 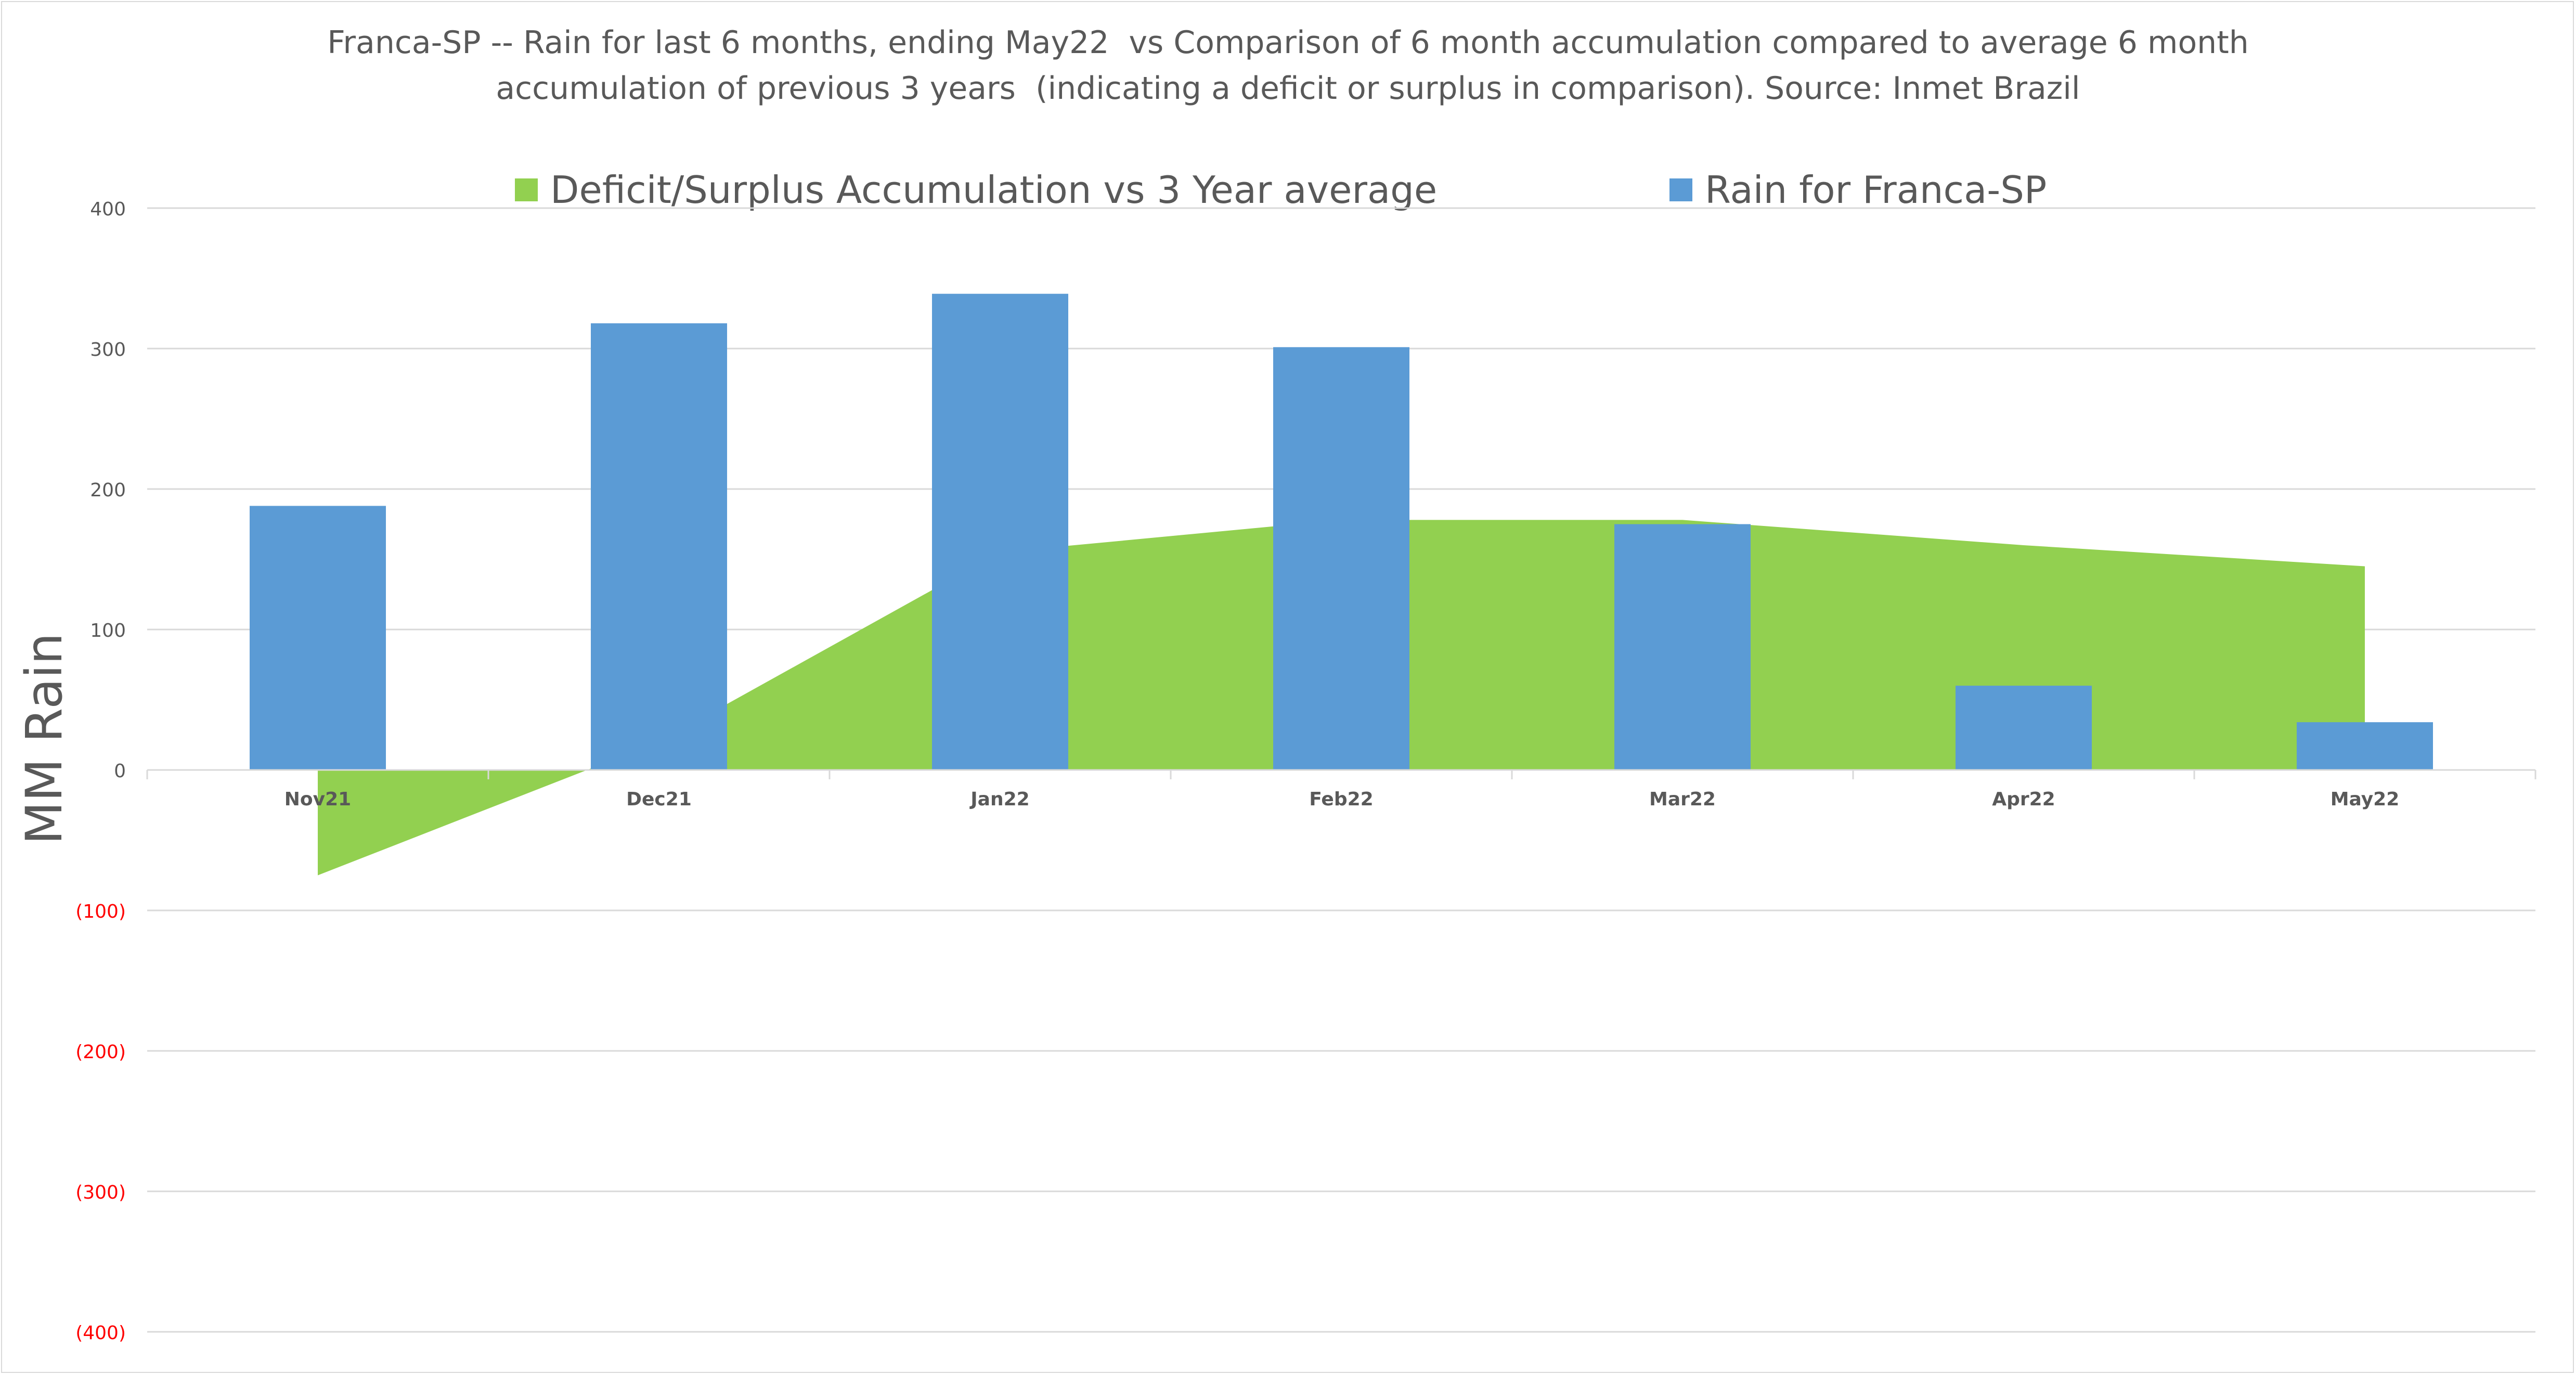 What do you see at coordinates (108, 350) in the screenshot?
I see `y-tick-label: 300` at bounding box center [108, 350].